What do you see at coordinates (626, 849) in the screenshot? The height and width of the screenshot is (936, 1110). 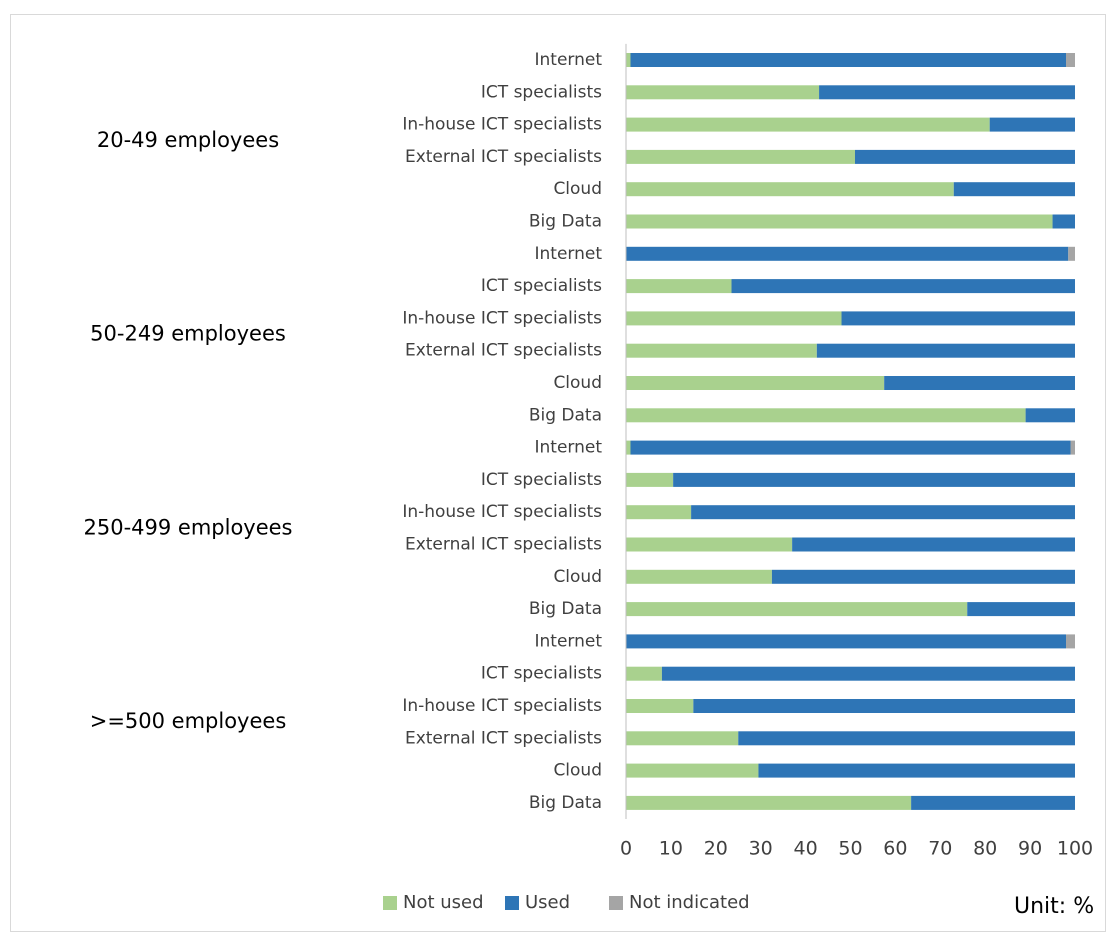 I see `x-tick-label: 0` at bounding box center [626, 849].